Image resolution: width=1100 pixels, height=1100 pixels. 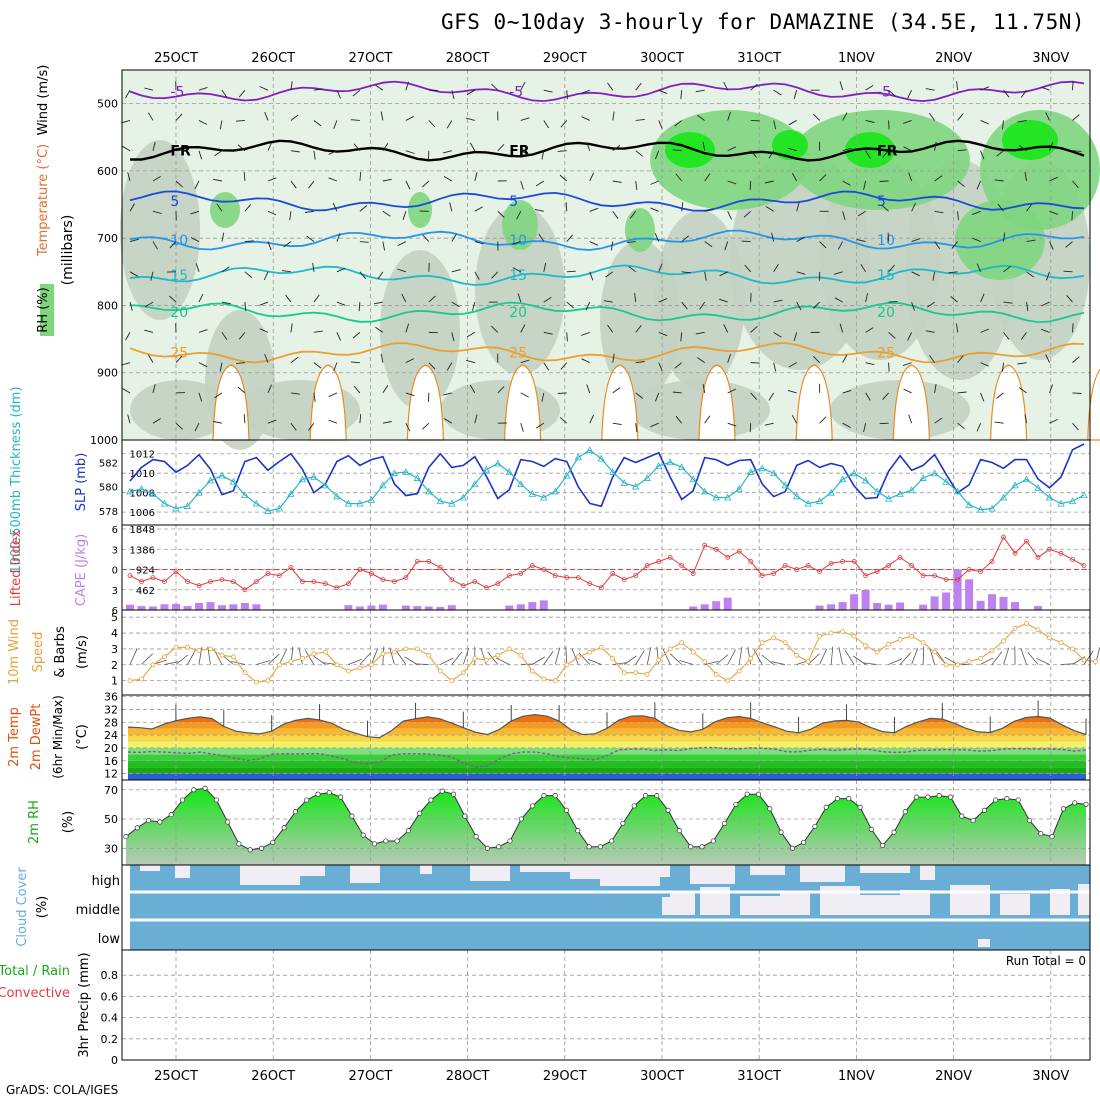 What do you see at coordinates (328, 402) in the screenshot?
I see `warm-cell` at bounding box center [328, 402].